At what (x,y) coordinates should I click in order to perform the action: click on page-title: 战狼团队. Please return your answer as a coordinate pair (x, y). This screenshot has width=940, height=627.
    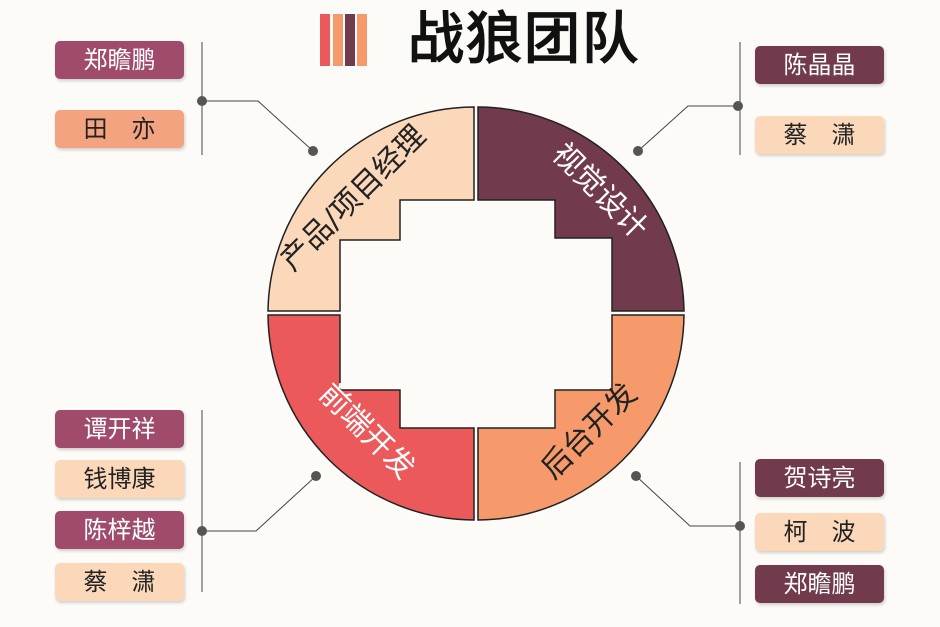
    Looking at the image, I should click on (524, 39).